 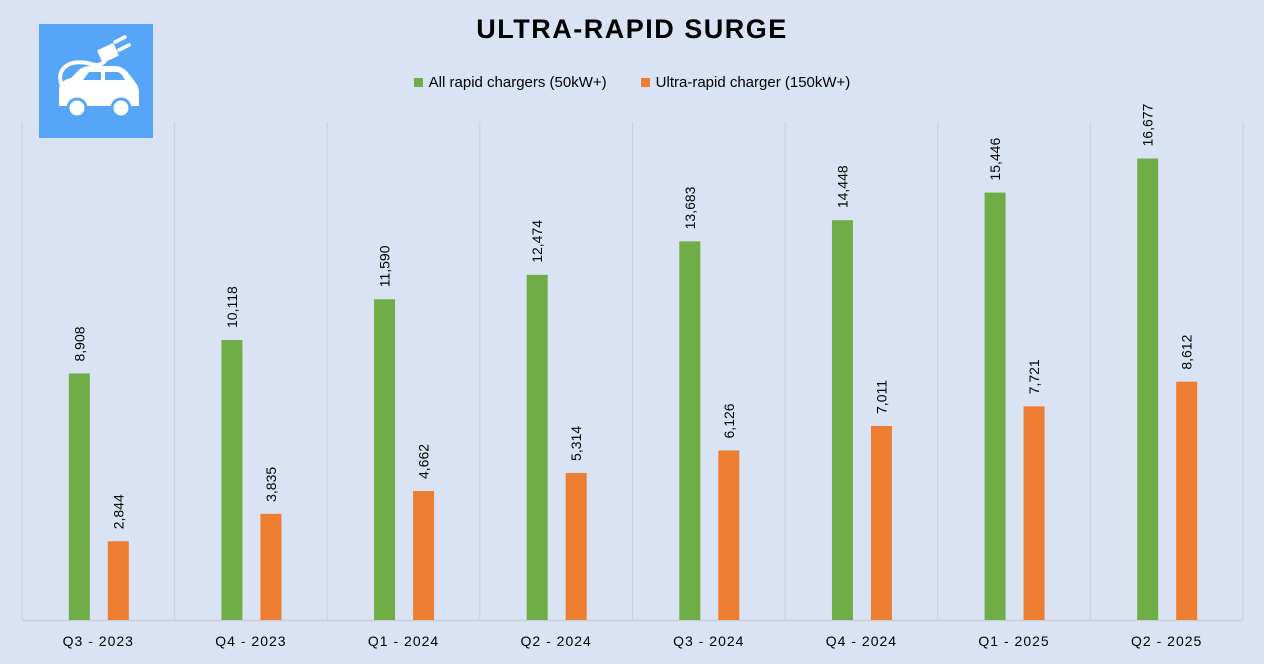 What do you see at coordinates (517, 82) in the screenshot?
I see `legend-label-all-rapid: All rapid chargers (50kW+)` at bounding box center [517, 82].